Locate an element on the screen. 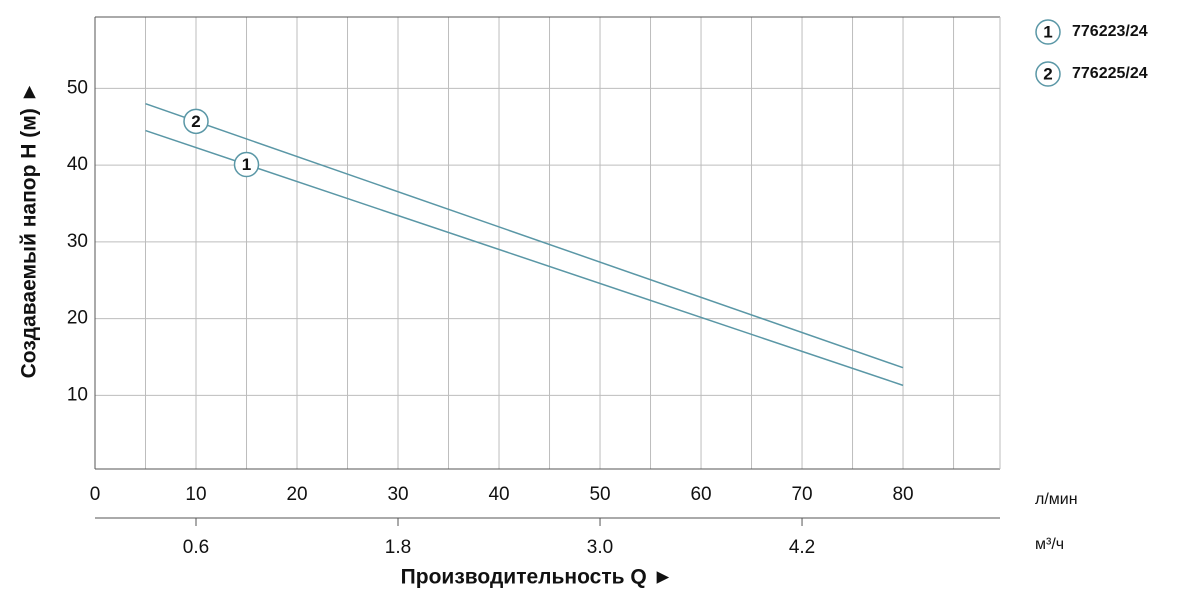 This screenshot has width=1188, height=601. y-tick-label: 50 is located at coordinates (77, 87).